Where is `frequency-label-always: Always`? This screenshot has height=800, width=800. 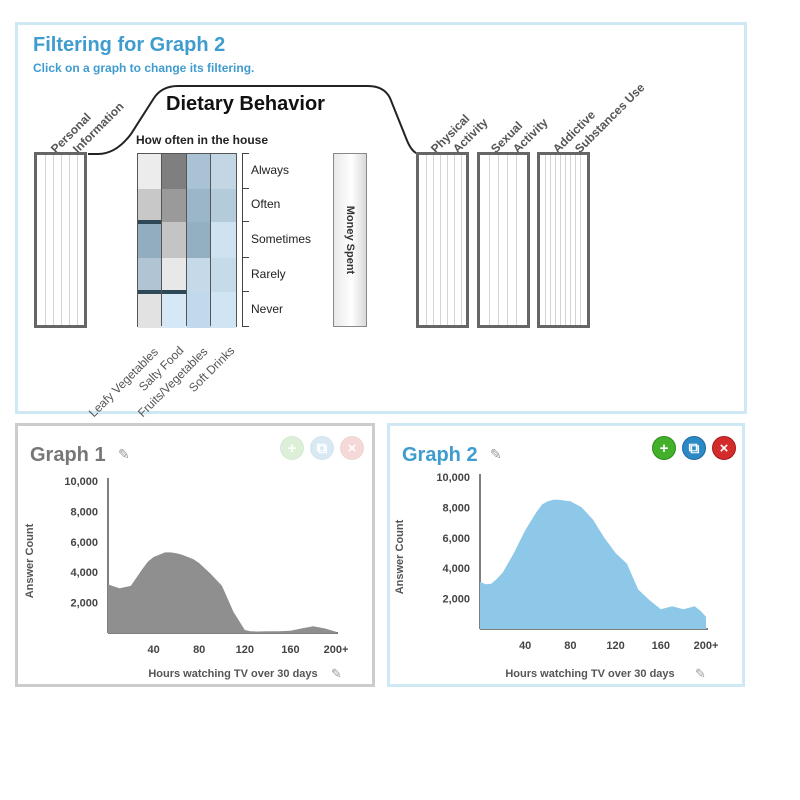
frequency-label-always: Always is located at coordinates (270, 170).